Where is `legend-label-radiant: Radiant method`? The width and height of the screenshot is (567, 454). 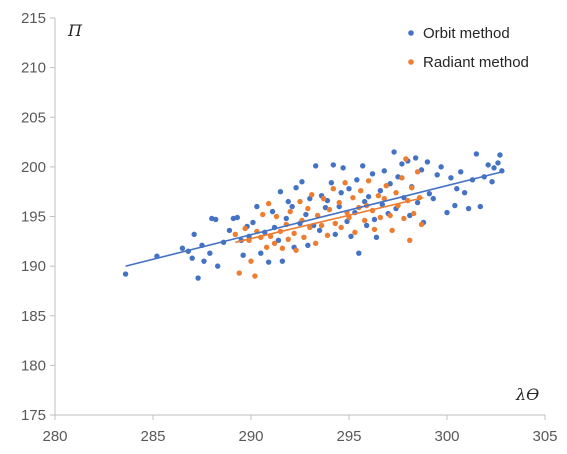 legend-label-radiant: Radiant method is located at coordinates (476, 62).